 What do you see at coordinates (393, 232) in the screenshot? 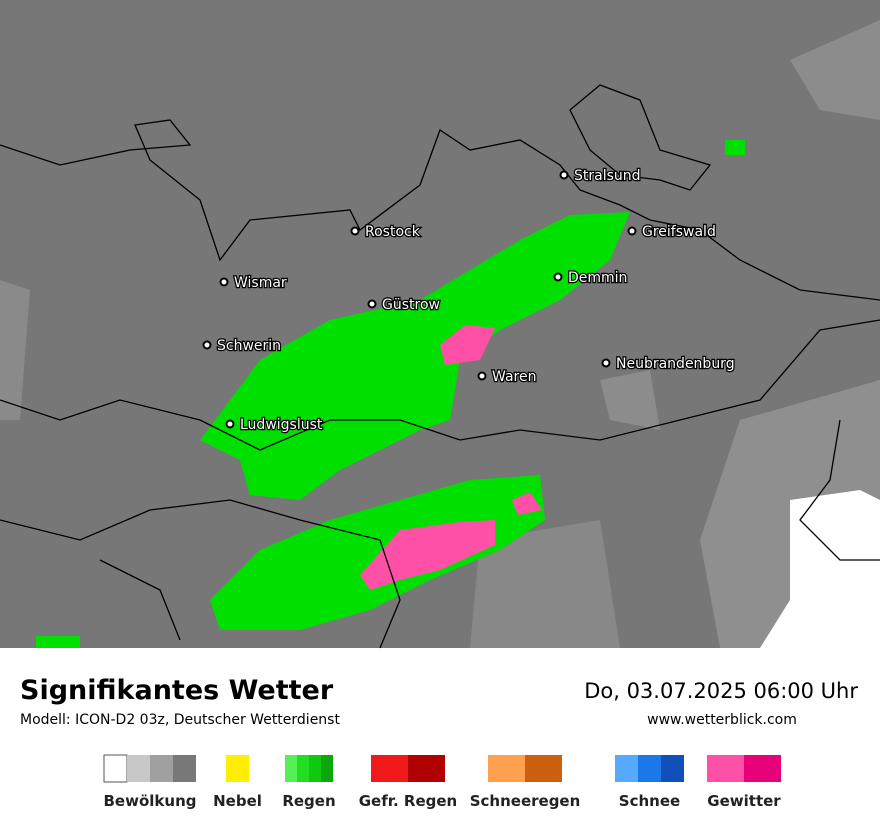
I see `city-label: Rostock` at bounding box center [393, 232].